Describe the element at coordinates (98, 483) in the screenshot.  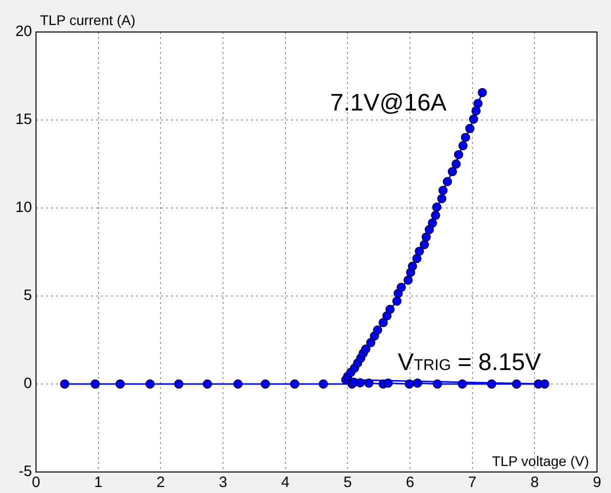
I see `x-tick-label: 1` at that location.